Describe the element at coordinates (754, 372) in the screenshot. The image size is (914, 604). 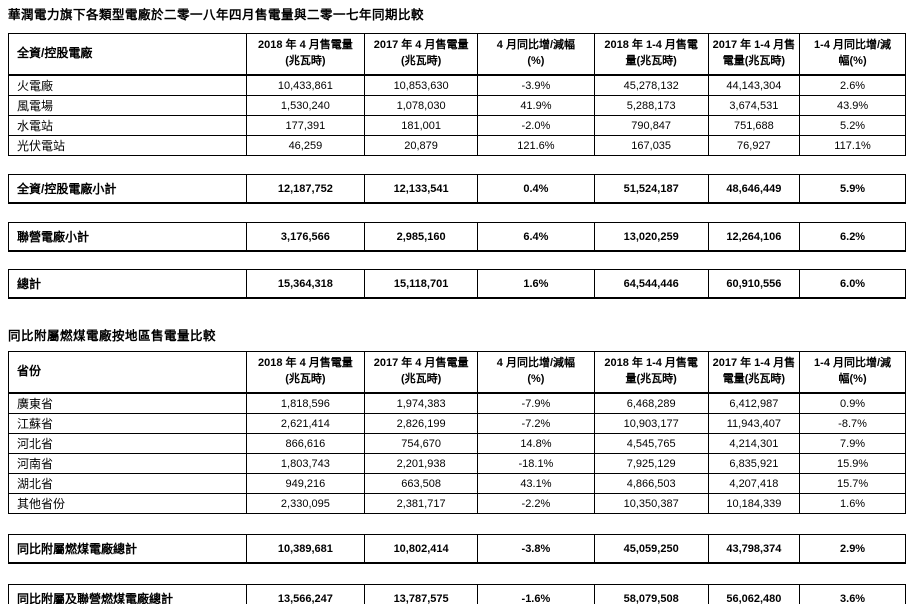
I see `header-2017-ytd: 2017 年 1-4 月售 電量(兆瓦時)` at that location.